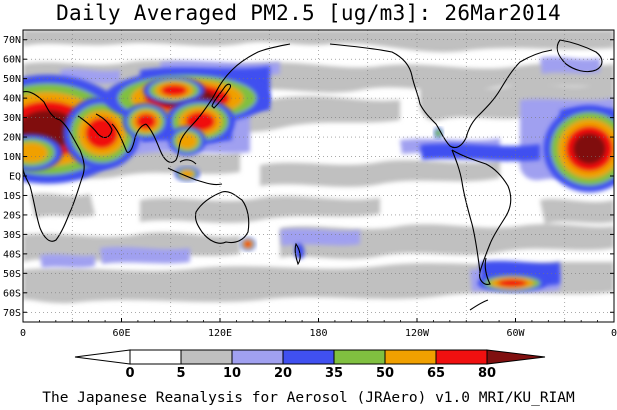  Describe the element at coordinates (12, 157) in the screenshot. I see `lat-label: 10N` at that location.